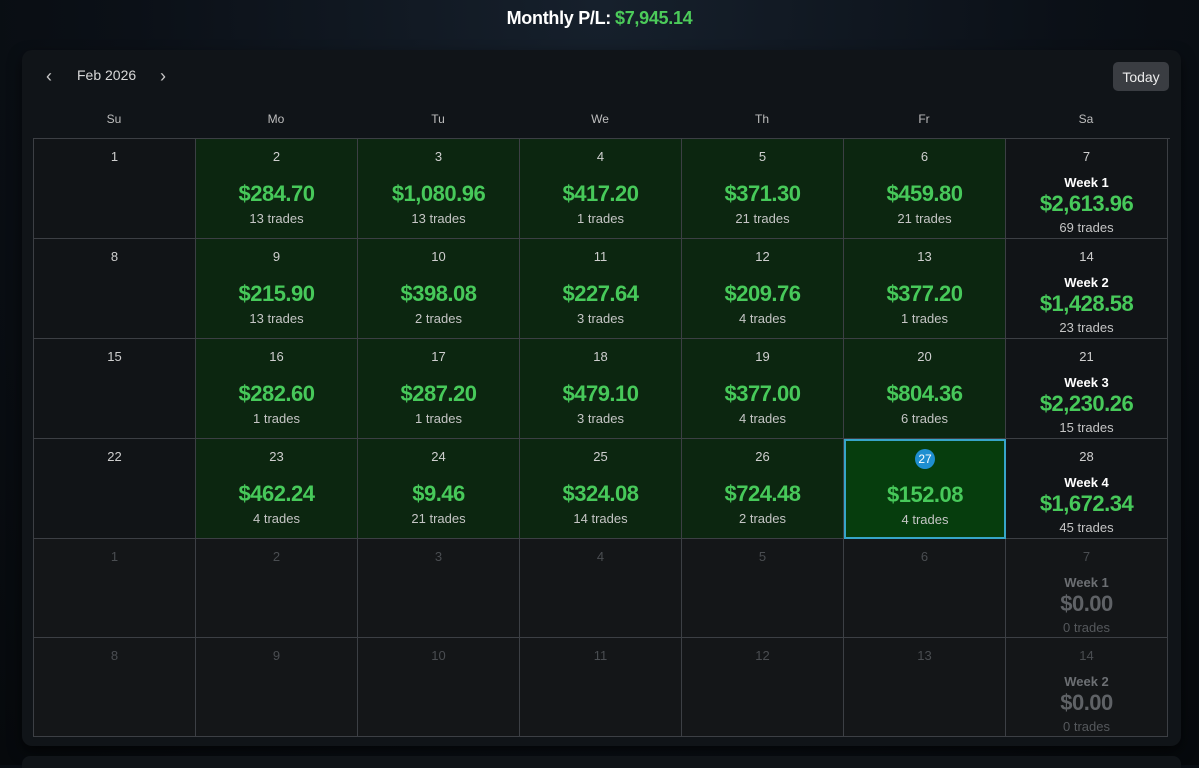  I want to click on day-pl-amount: $284.70, so click(276, 193).